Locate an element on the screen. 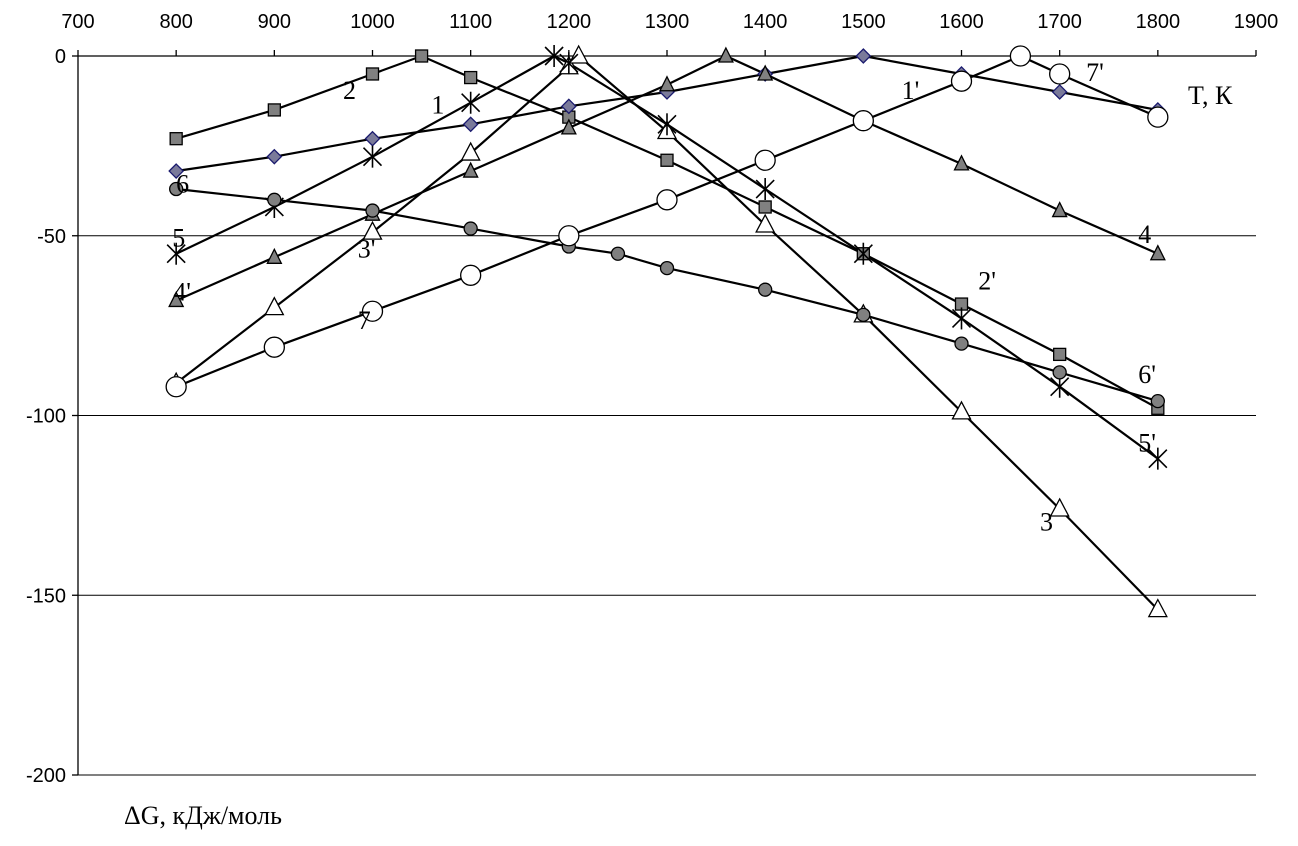 Image resolution: width=1298 pixels, height=846 pixels. x-tick-label: 1800 is located at coordinates (1158, 22).